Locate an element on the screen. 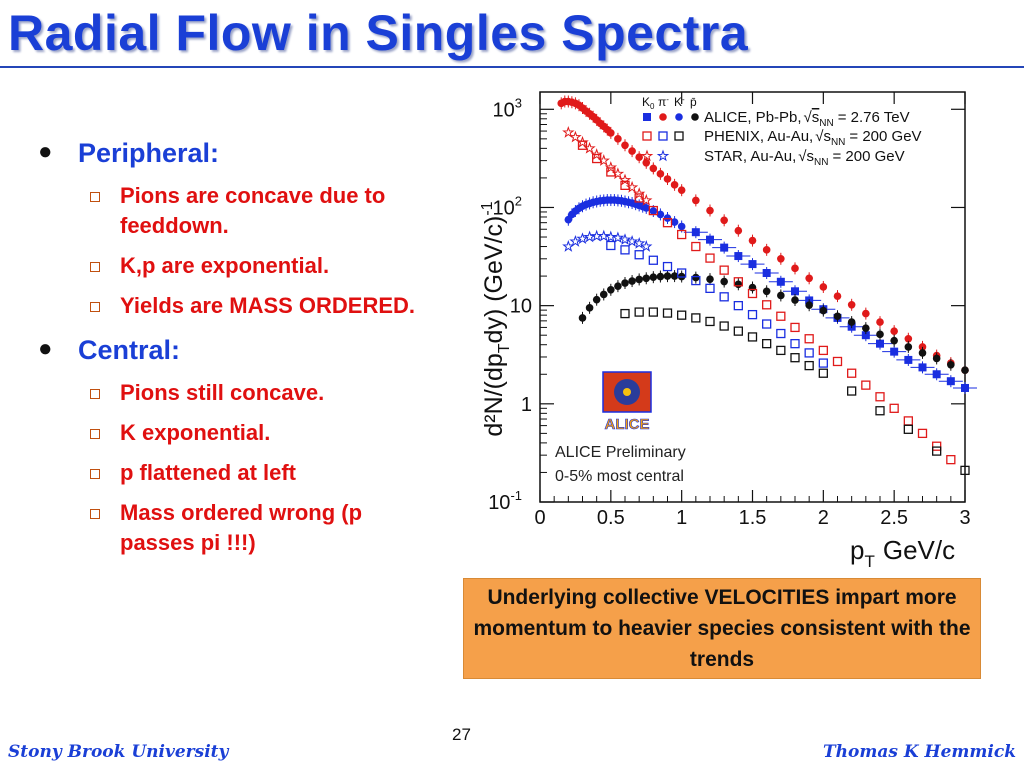 Image resolution: width=1024 pixels, height=768 pixels. title-divider is located at coordinates (512, 67).